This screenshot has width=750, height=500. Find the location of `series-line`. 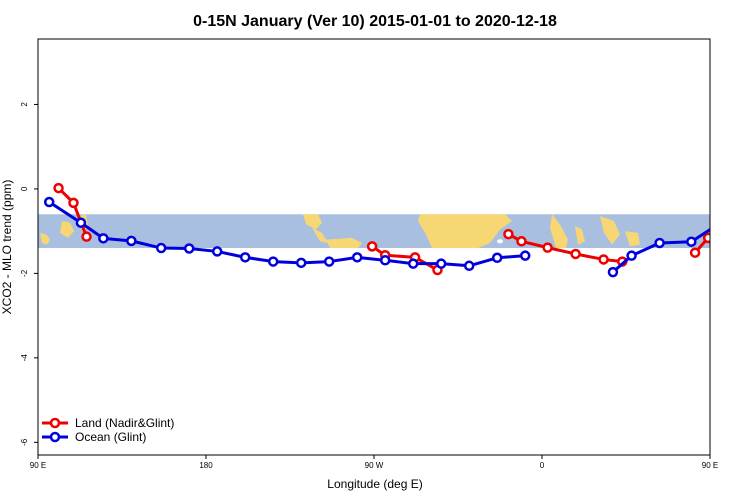

series-line is located at coordinates (701, 243).